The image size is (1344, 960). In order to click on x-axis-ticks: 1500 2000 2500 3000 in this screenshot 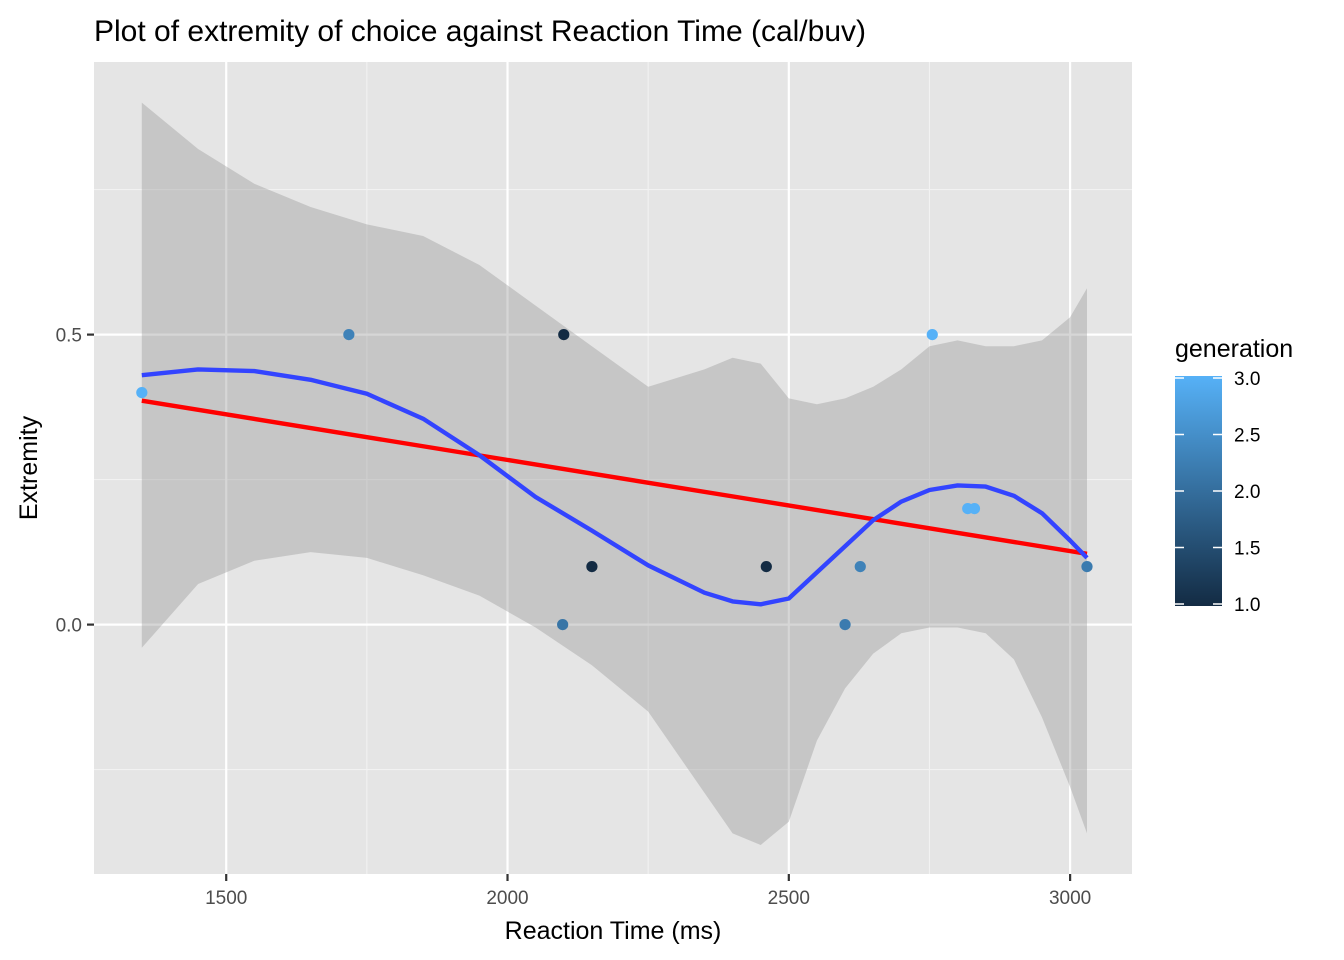, I will do `click(648, 891)`.